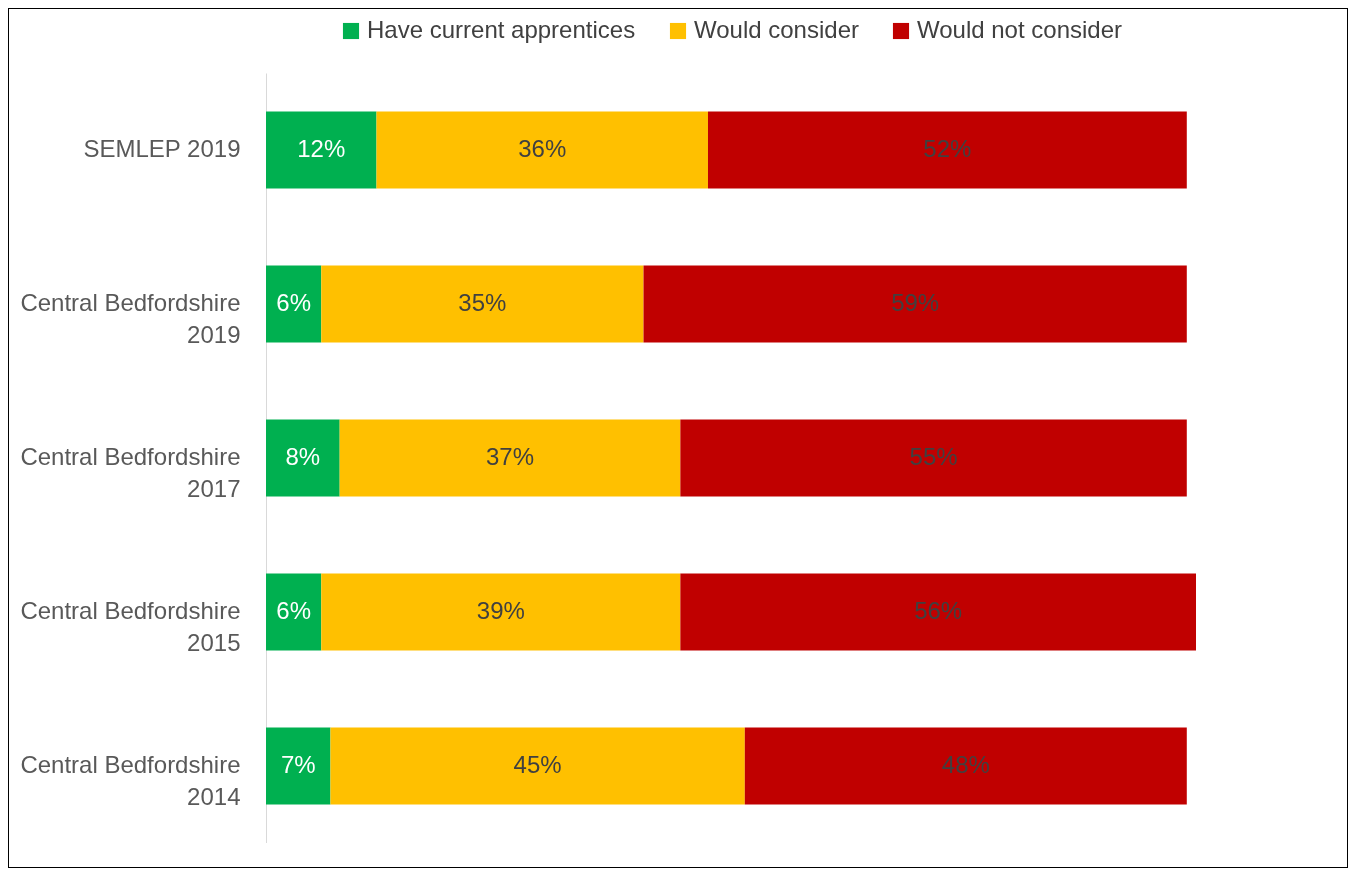 The height and width of the screenshot is (879, 1359). I want to click on data-label: 35%, so click(482, 302).